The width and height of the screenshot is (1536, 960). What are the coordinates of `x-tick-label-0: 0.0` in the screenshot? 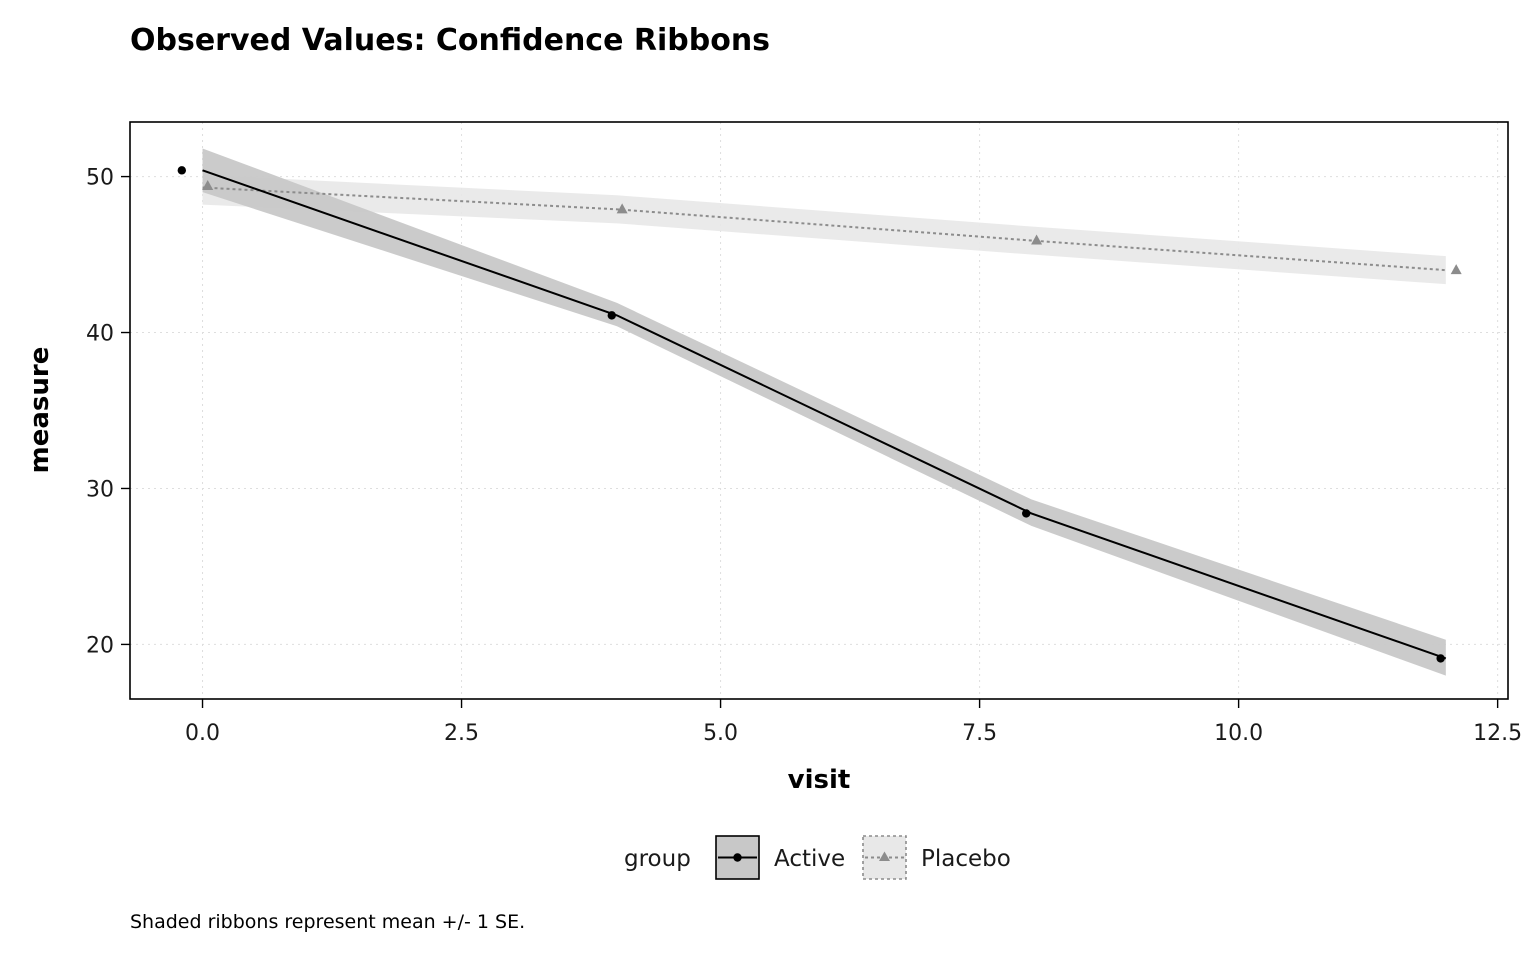 It's located at (202, 733).